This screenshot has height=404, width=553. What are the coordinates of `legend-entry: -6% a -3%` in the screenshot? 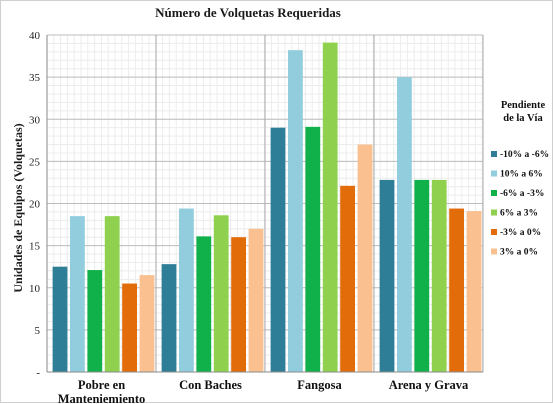 It's located at (522, 194).